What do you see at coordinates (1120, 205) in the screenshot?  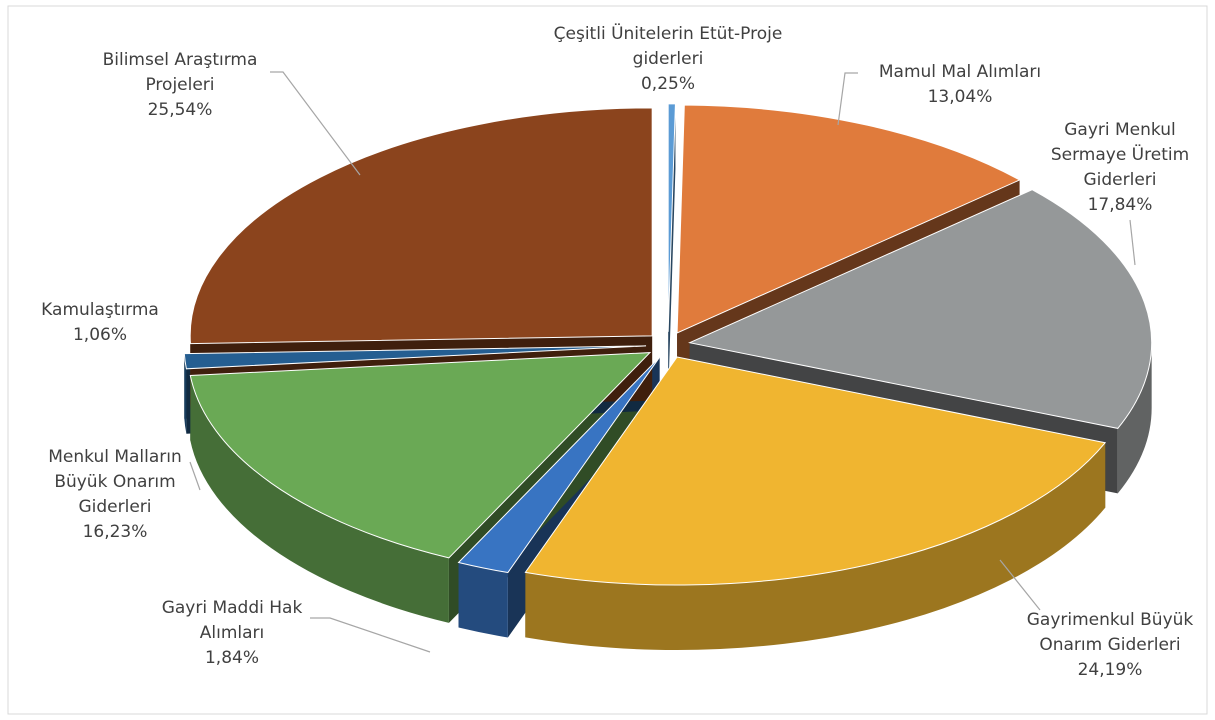 I see `value-label: 17,84%` at bounding box center [1120, 205].